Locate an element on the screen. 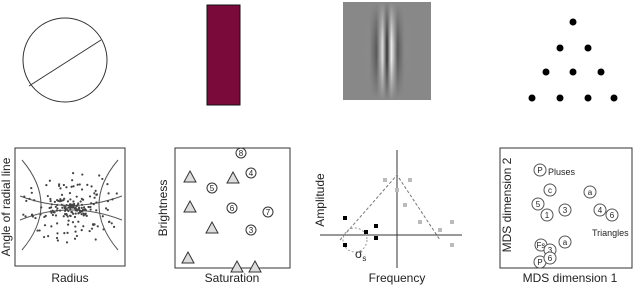 Image resolution: width=640 pixels, height=290 pixels. point-label: 4 is located at coordinates (600, 210).